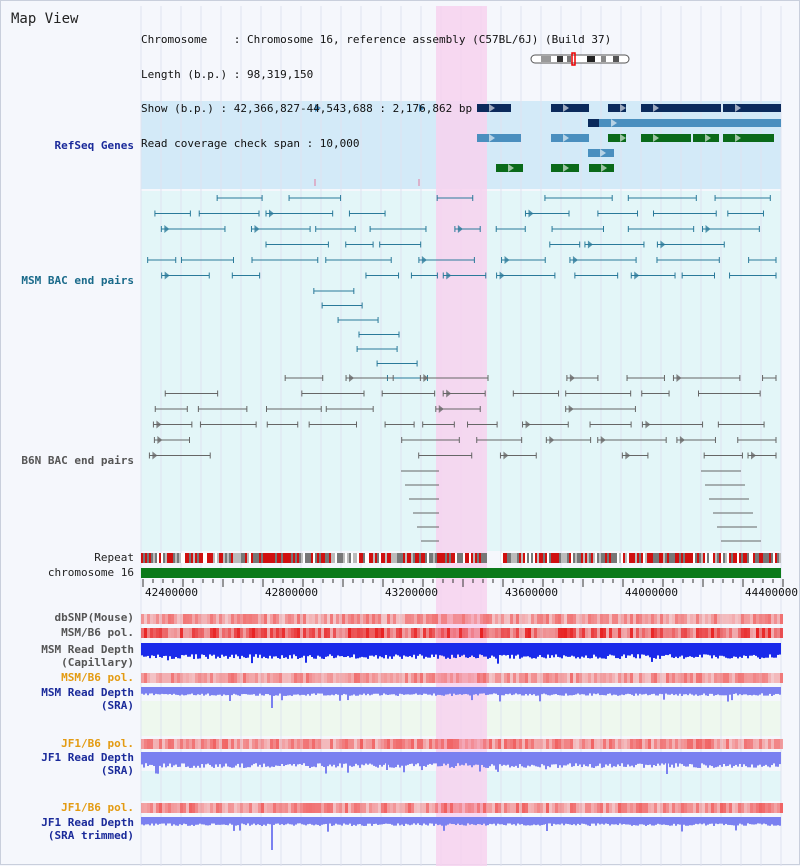 The image size is (800, 866). Describe the element at coordinates (77, 280) in the screenshot. I see `track-label-msm-bac: MSM BAC end pairs` at that location.